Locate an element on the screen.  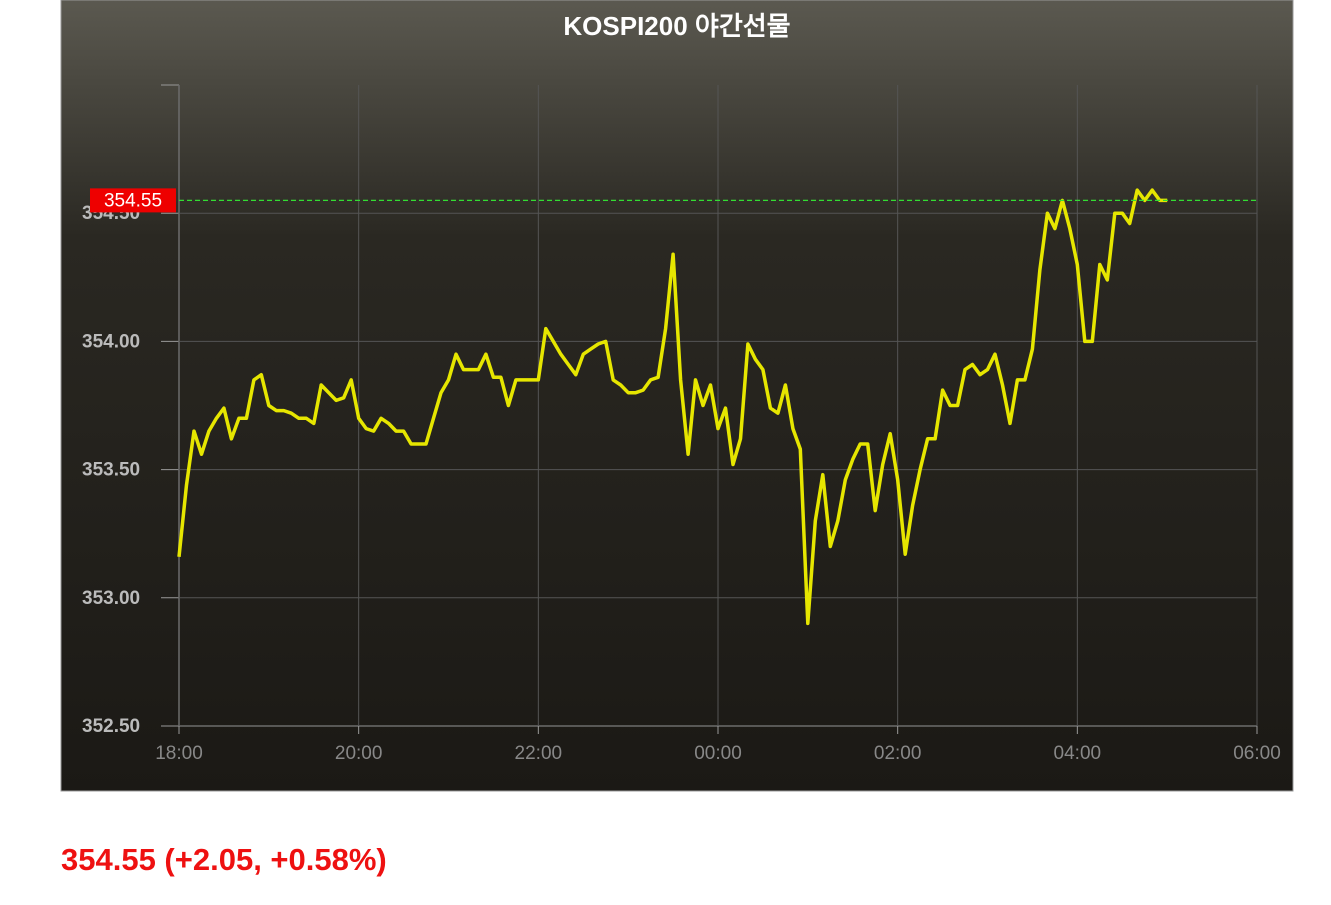
x-tick-label: 02:00 is located at coordinates (898, 753).